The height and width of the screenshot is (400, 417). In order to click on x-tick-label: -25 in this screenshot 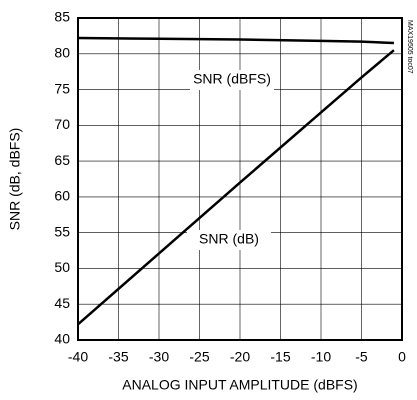, I will do `click(199, 357)`.